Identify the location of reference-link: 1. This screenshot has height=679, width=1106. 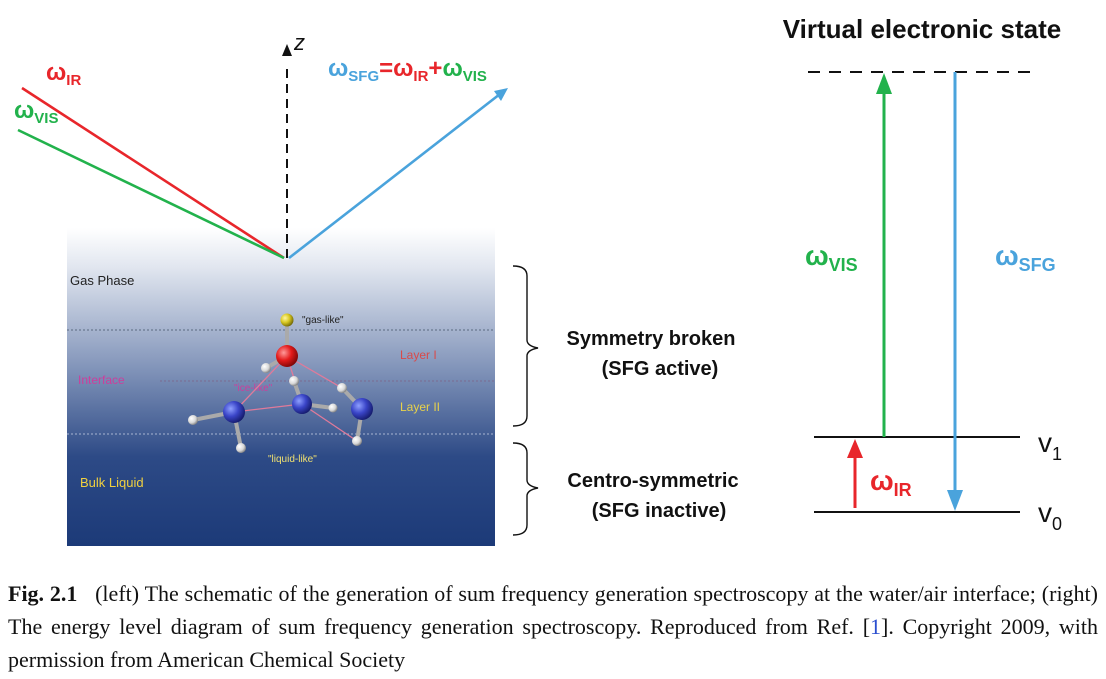
(876, 626).